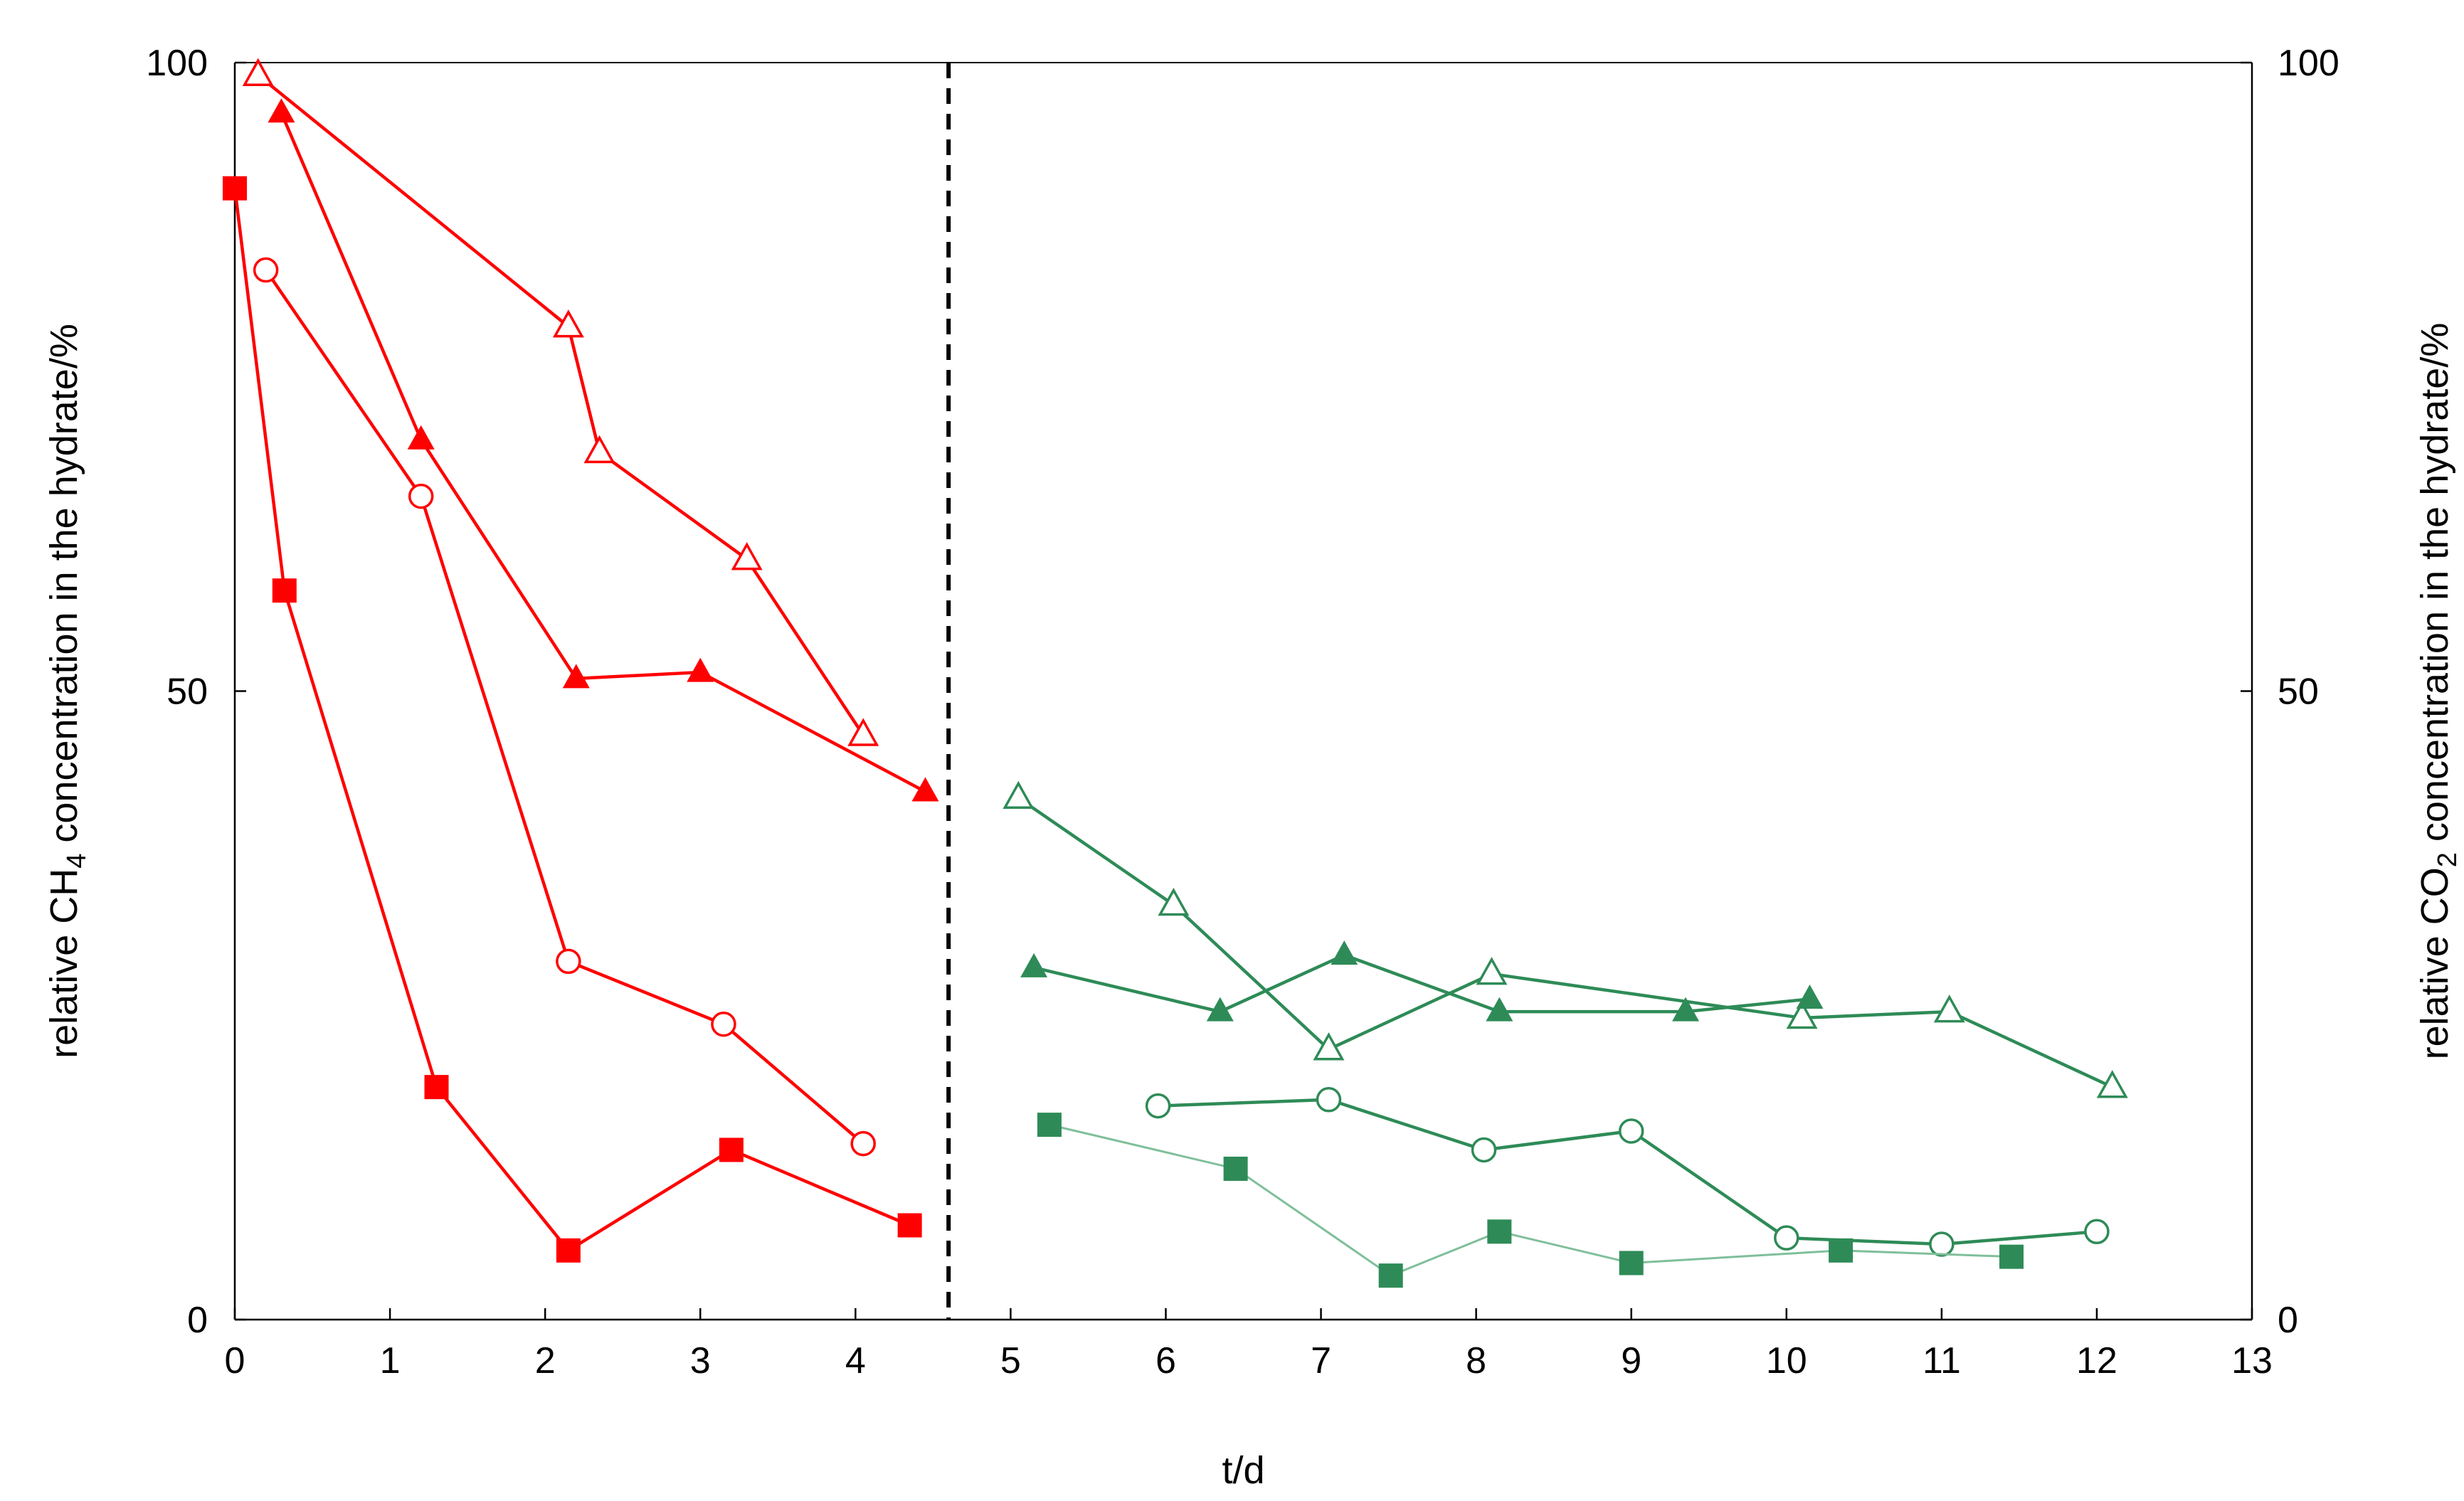  What do you see at coordinates (2252, 1360) in the screenshot?
I see `x-tick-label: 13` at bounding box center [2252, 1360].